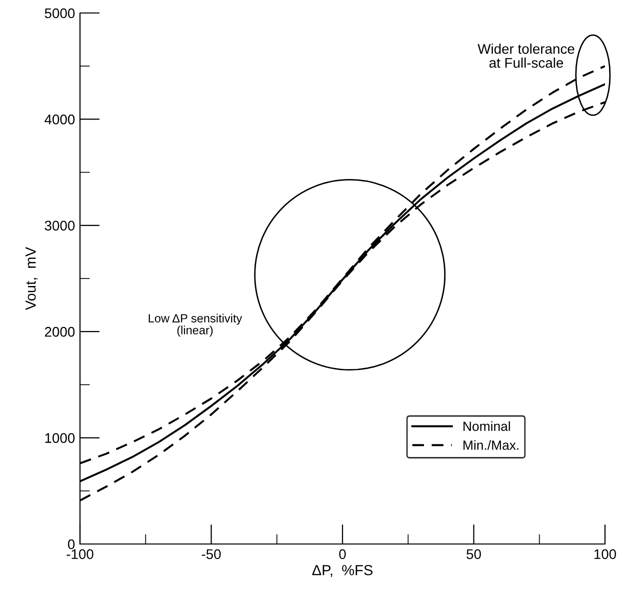  What do you see at coordinates (80, 554) in the screenshot?
I see `x-tick-label: -100` at bounding box center [80, 554].